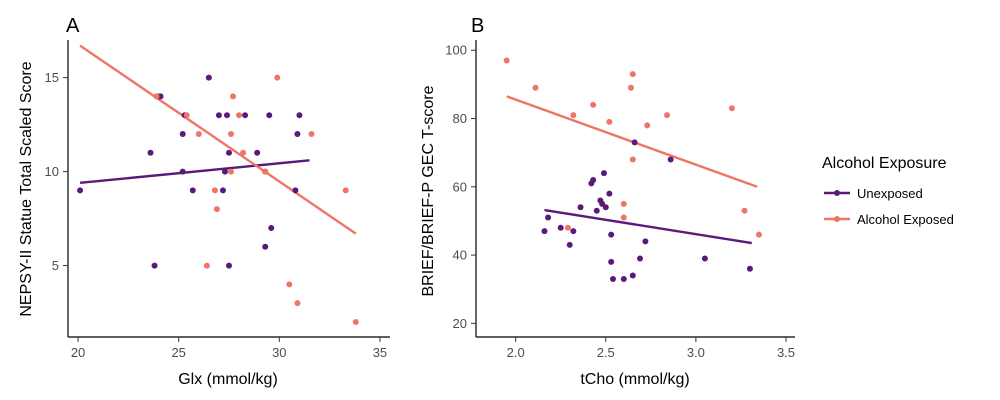 This screenshot has height=400, width=1000. I want to click on panel-a-fit-line-unexposed, so click(194, 172).